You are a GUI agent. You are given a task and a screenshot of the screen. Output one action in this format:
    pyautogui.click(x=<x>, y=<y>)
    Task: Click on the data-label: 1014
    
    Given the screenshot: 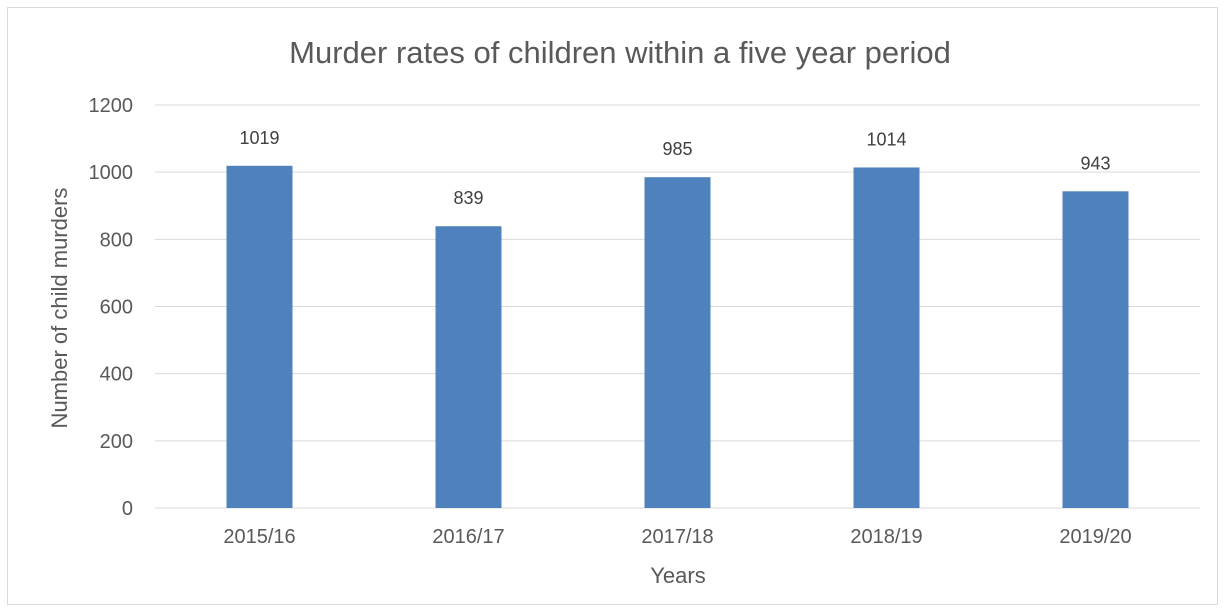 What is the action you would take?
    pyautogui.click(x=886, y=139)
    